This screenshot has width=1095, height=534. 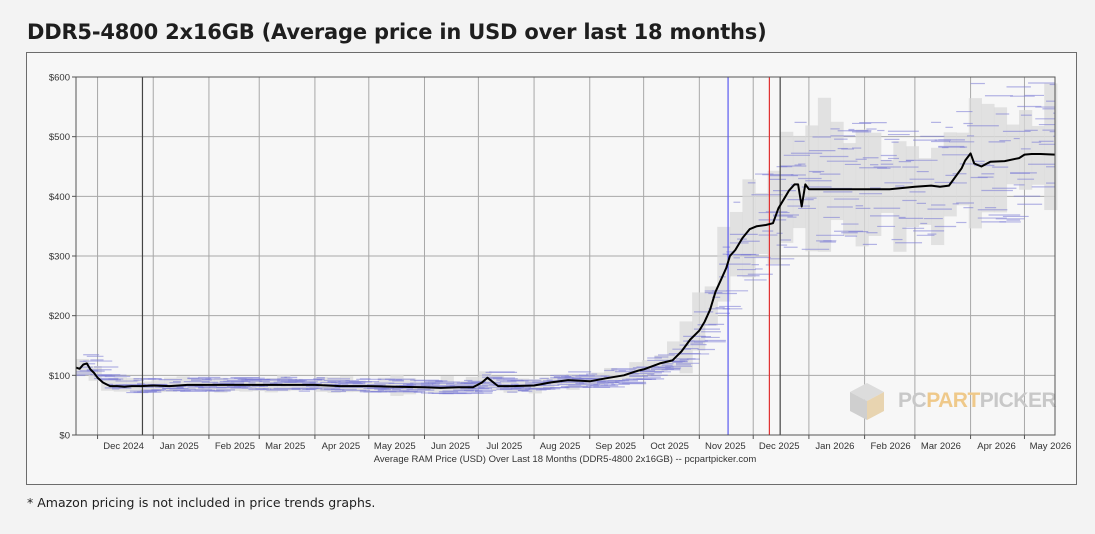 I want to click on y-axis-ticks: $0 $100 $200 $300 $400 $500 $600, so click(x=62, y=257).